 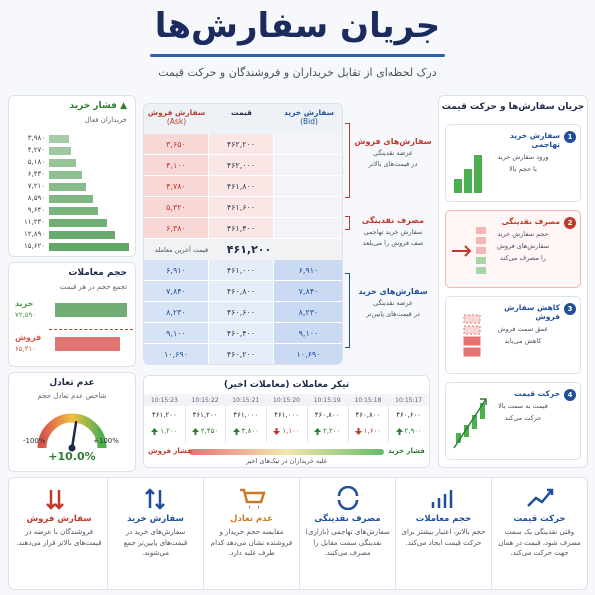 What do you see at coordinates (106, 441) in the screenshot?
I see `gauge-max: +100%` at bounding box center [106, 441].